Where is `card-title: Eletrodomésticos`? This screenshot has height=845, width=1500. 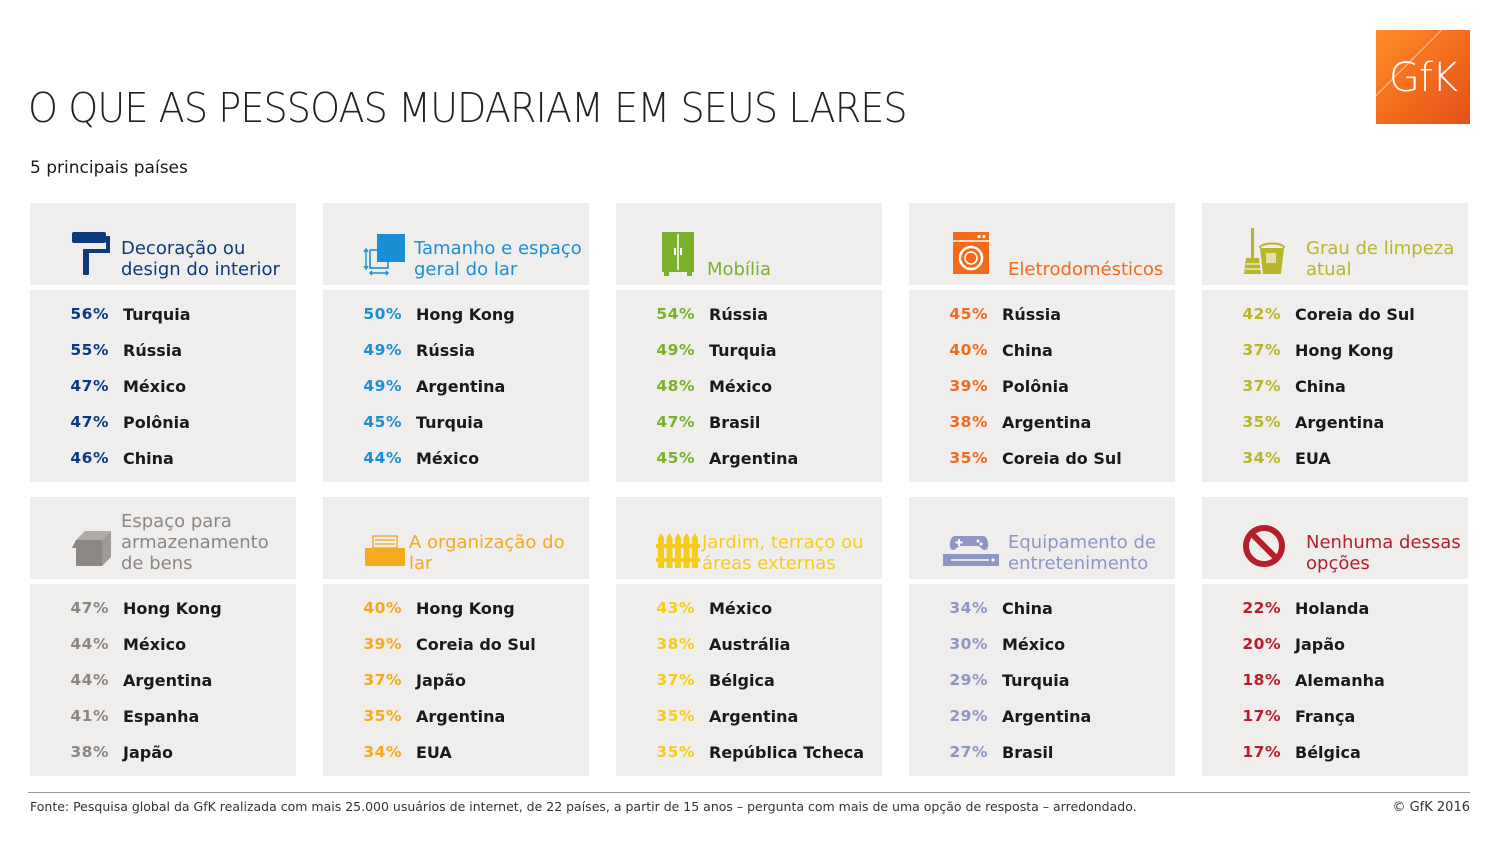 card-title: Eletrodomésticos is located at coordinates (1086, 269).